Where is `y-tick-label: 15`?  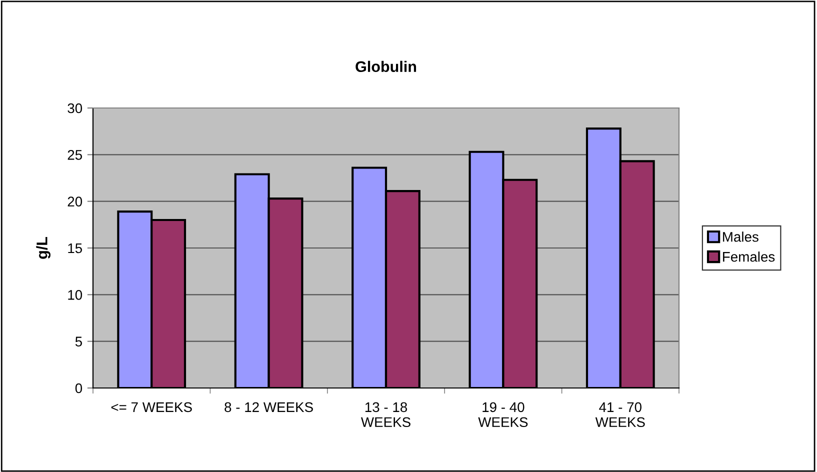
y-tick-label: 15 is located at coordinates (75, 248).